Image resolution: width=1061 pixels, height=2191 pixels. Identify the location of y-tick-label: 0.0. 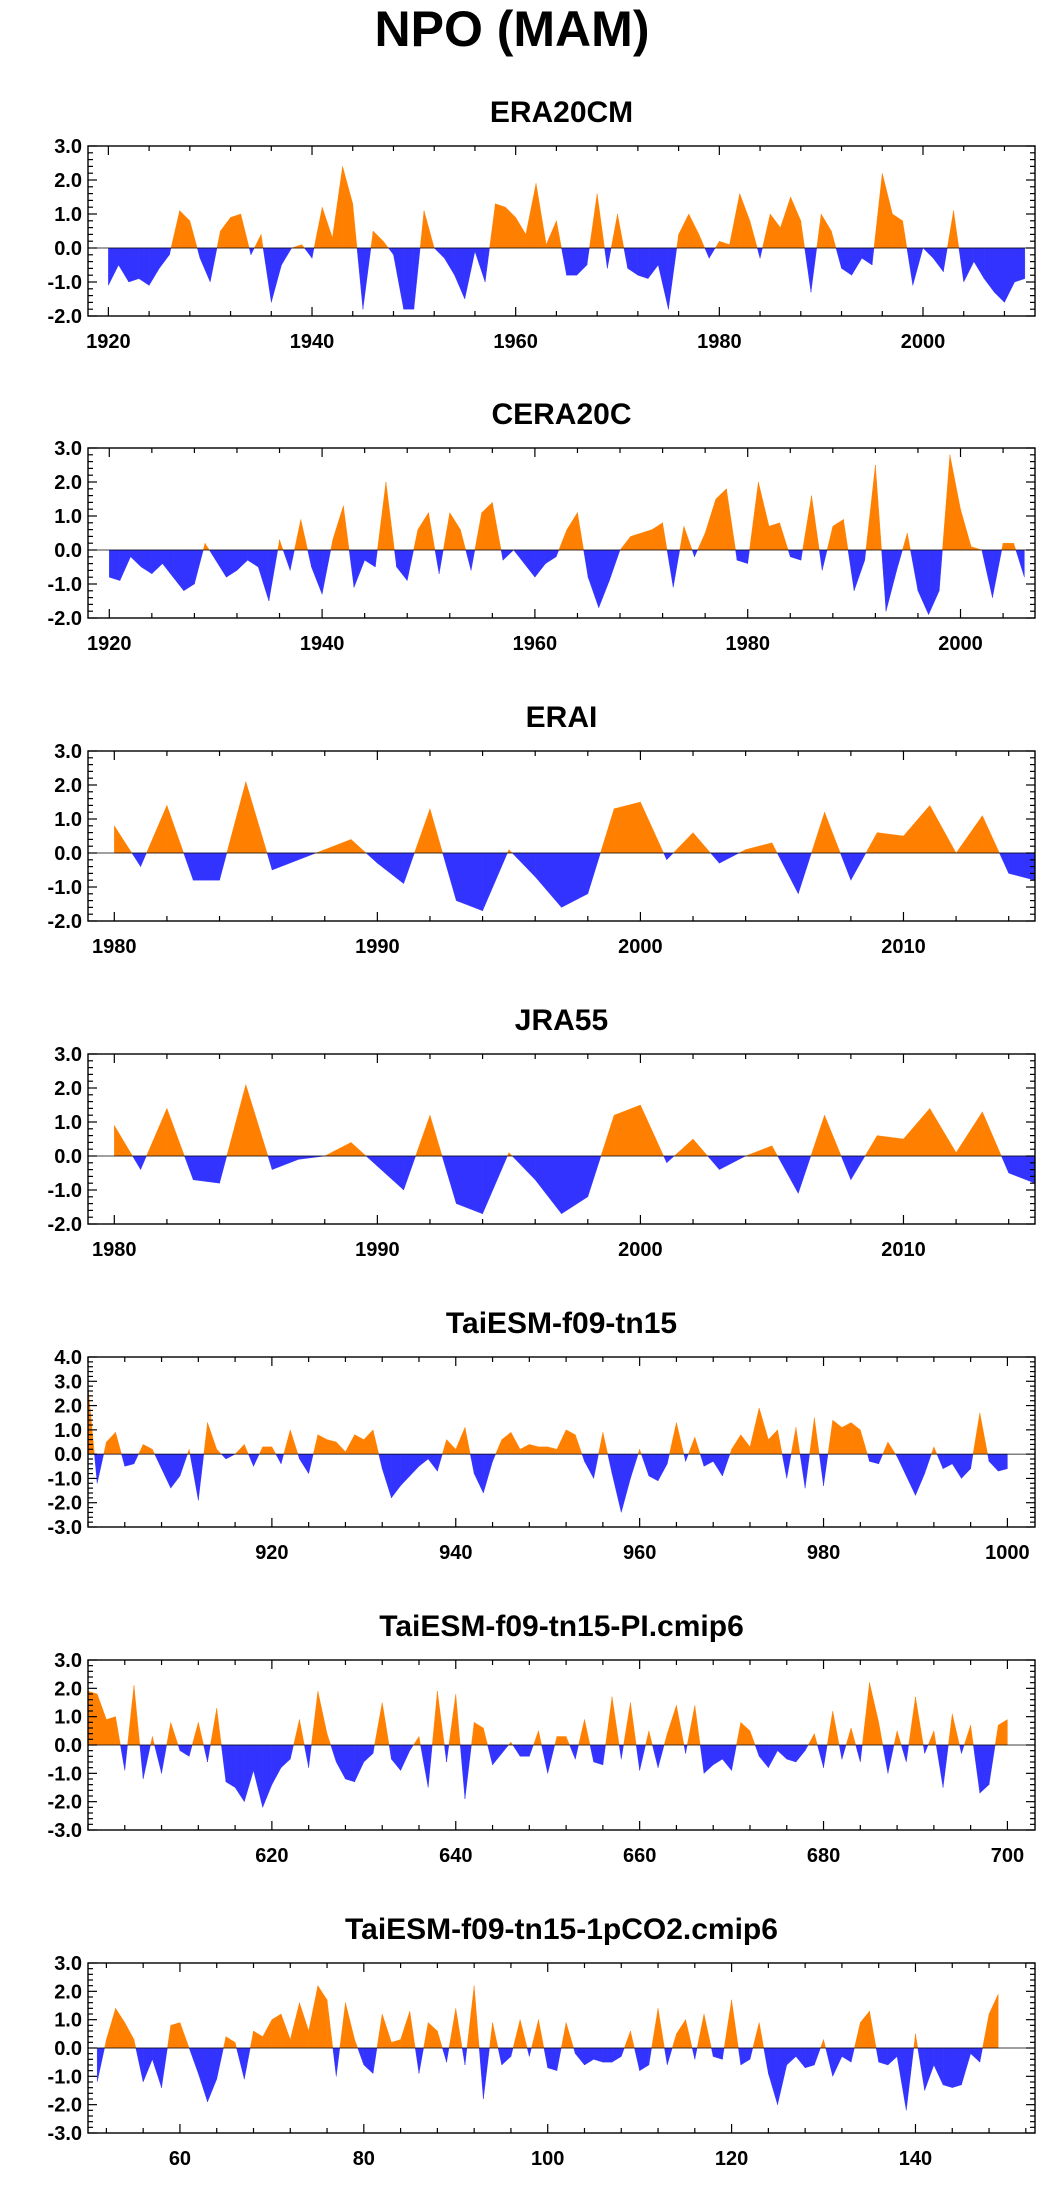
(68, 249).